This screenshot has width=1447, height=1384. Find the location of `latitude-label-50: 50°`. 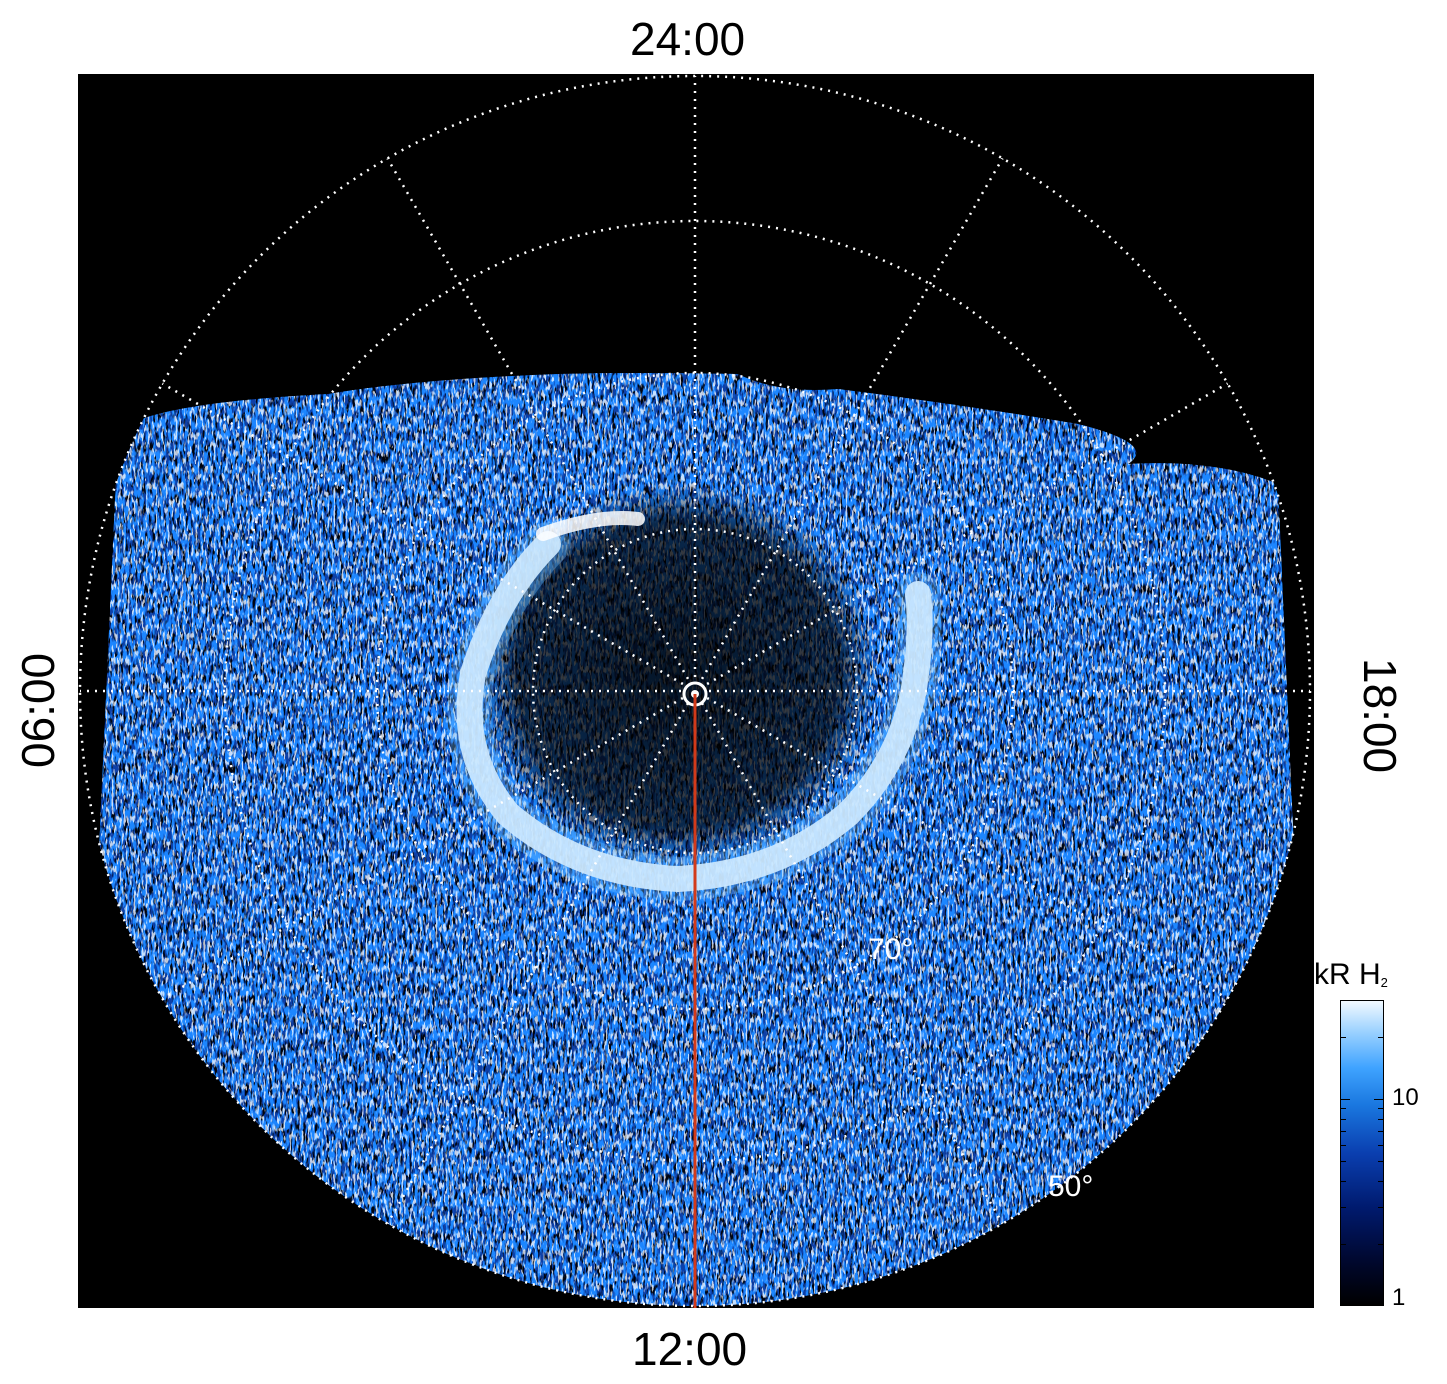

latitude-label-50: 50° is located at coordinates (1070, 1186).